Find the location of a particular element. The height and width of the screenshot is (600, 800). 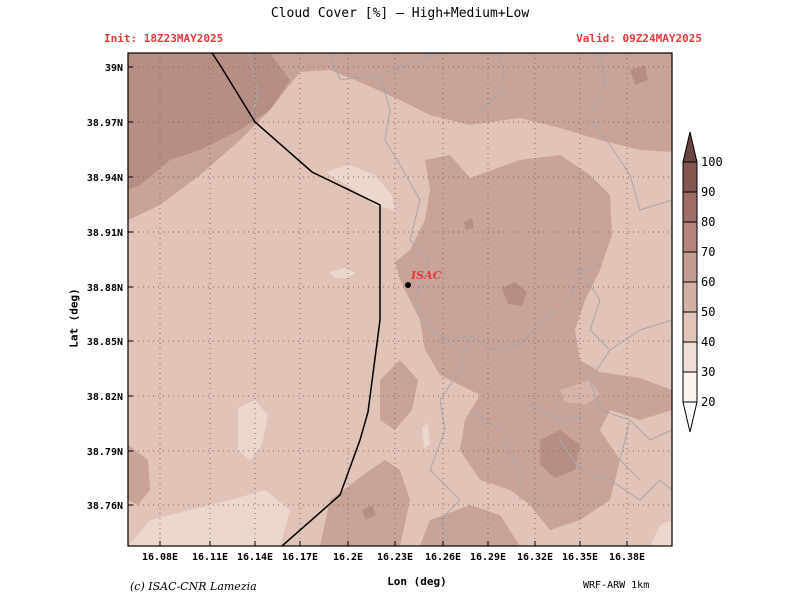

colorbar-label: 70 is located at coordinates (708, 252).